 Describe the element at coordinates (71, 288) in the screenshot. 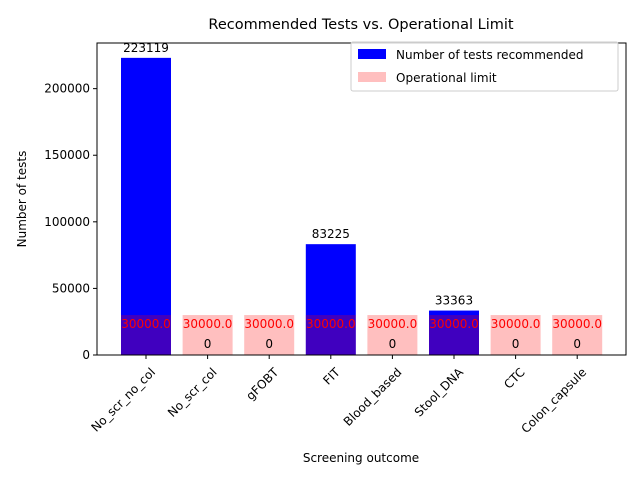

I see `y-tick-label-50000: 50000` at that location.